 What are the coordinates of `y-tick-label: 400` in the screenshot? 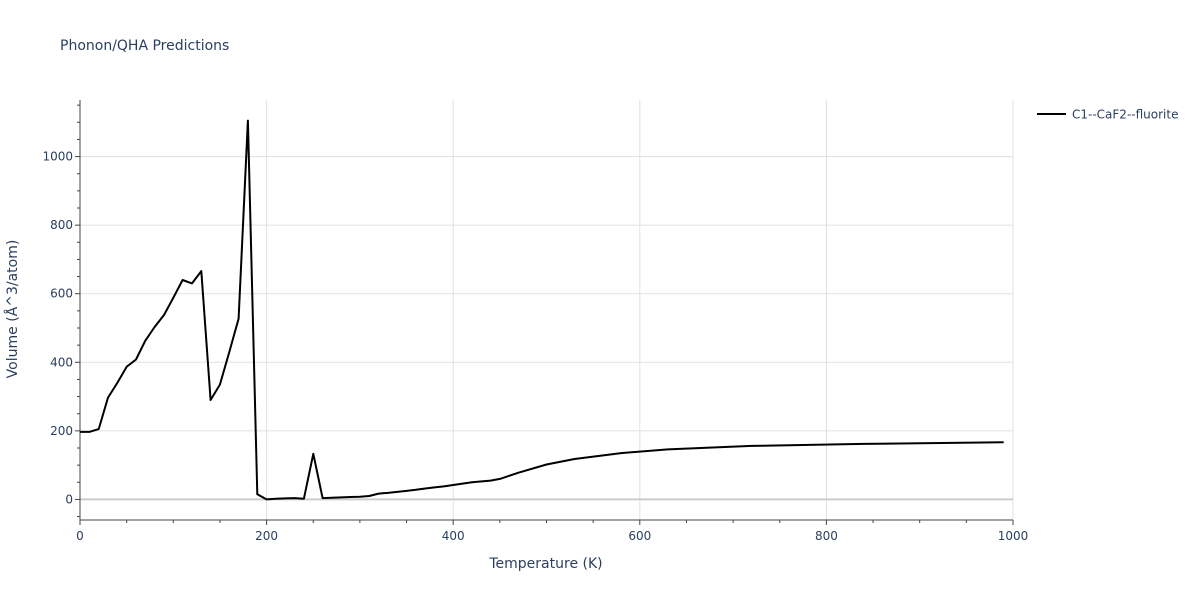 It's located at (61, 362).